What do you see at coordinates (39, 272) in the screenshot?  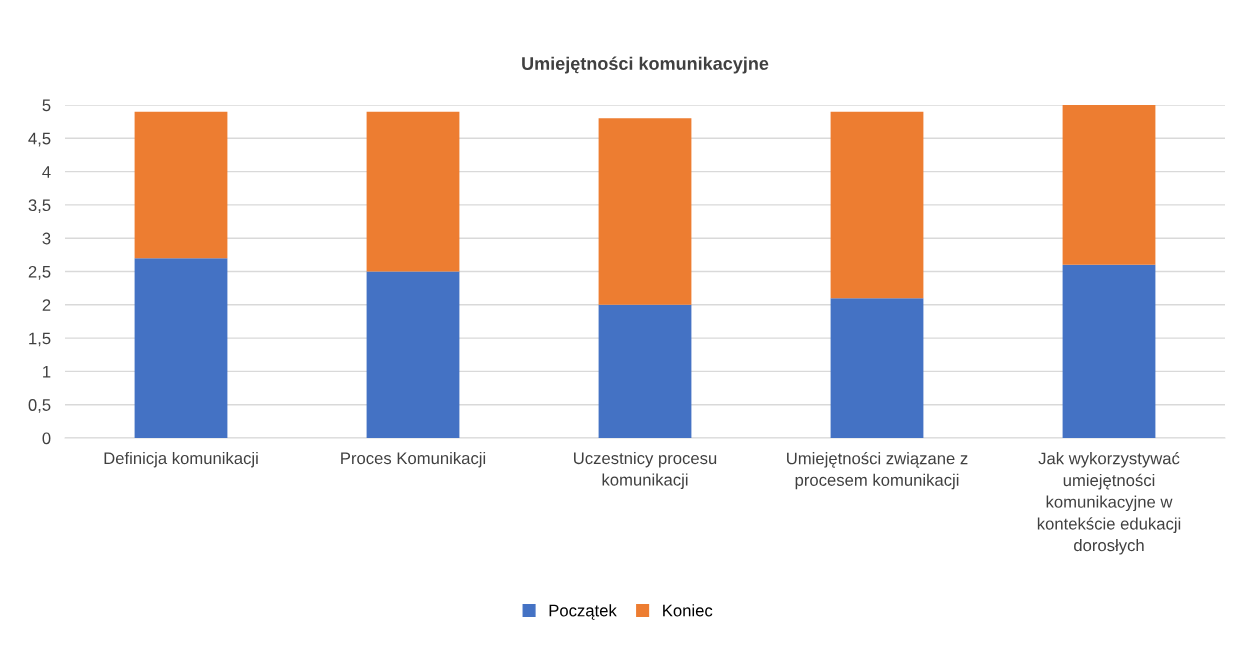 I see `y-tick-label: 2,5` at bounding box center [39, 272].